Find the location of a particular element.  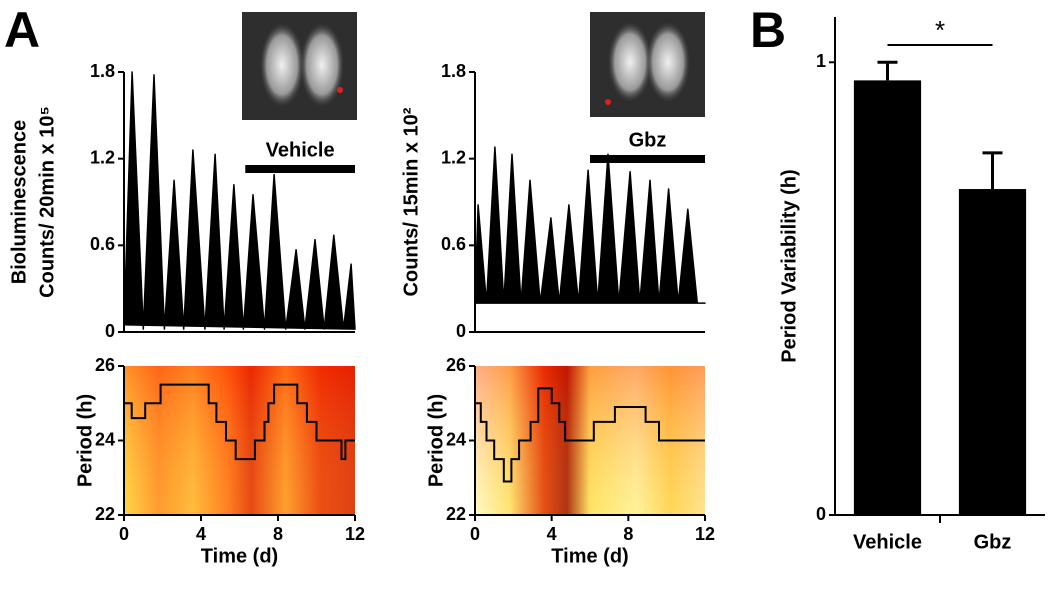

treatment-label: Gbz is located at coordinates (648, 140).